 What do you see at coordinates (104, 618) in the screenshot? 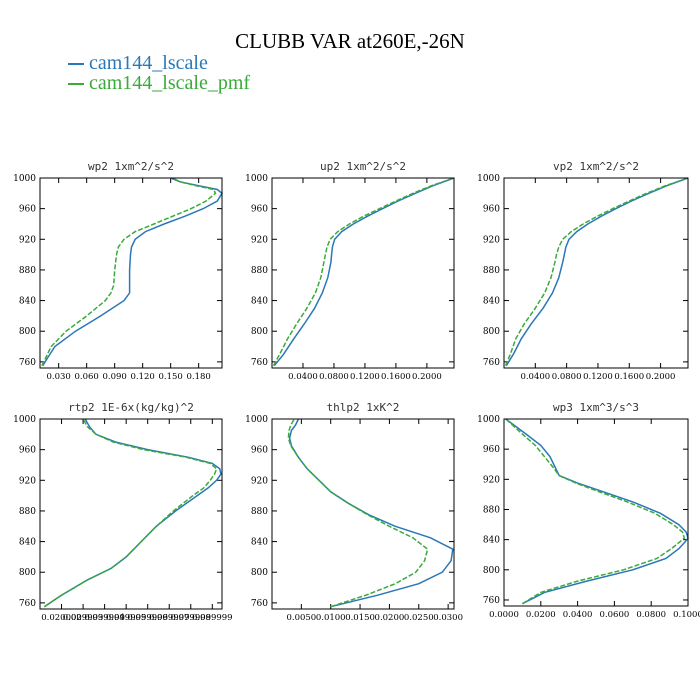
I see `x-tick-label: 0.039999` at bounding box center [104, 618].